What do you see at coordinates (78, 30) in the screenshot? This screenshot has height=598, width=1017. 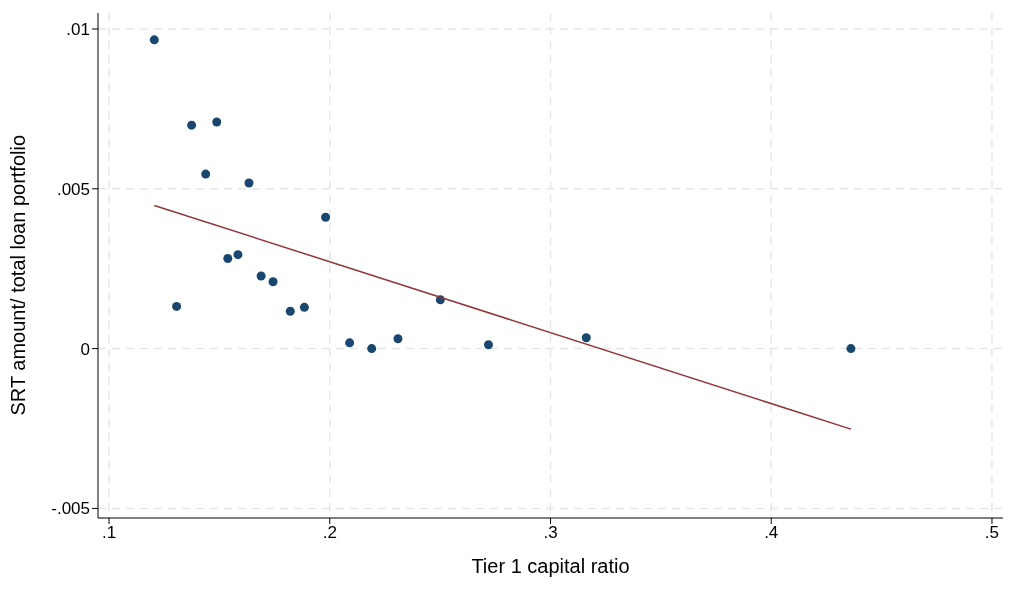 I see `y-tick-label: .01` at bounding box center [78, 30].